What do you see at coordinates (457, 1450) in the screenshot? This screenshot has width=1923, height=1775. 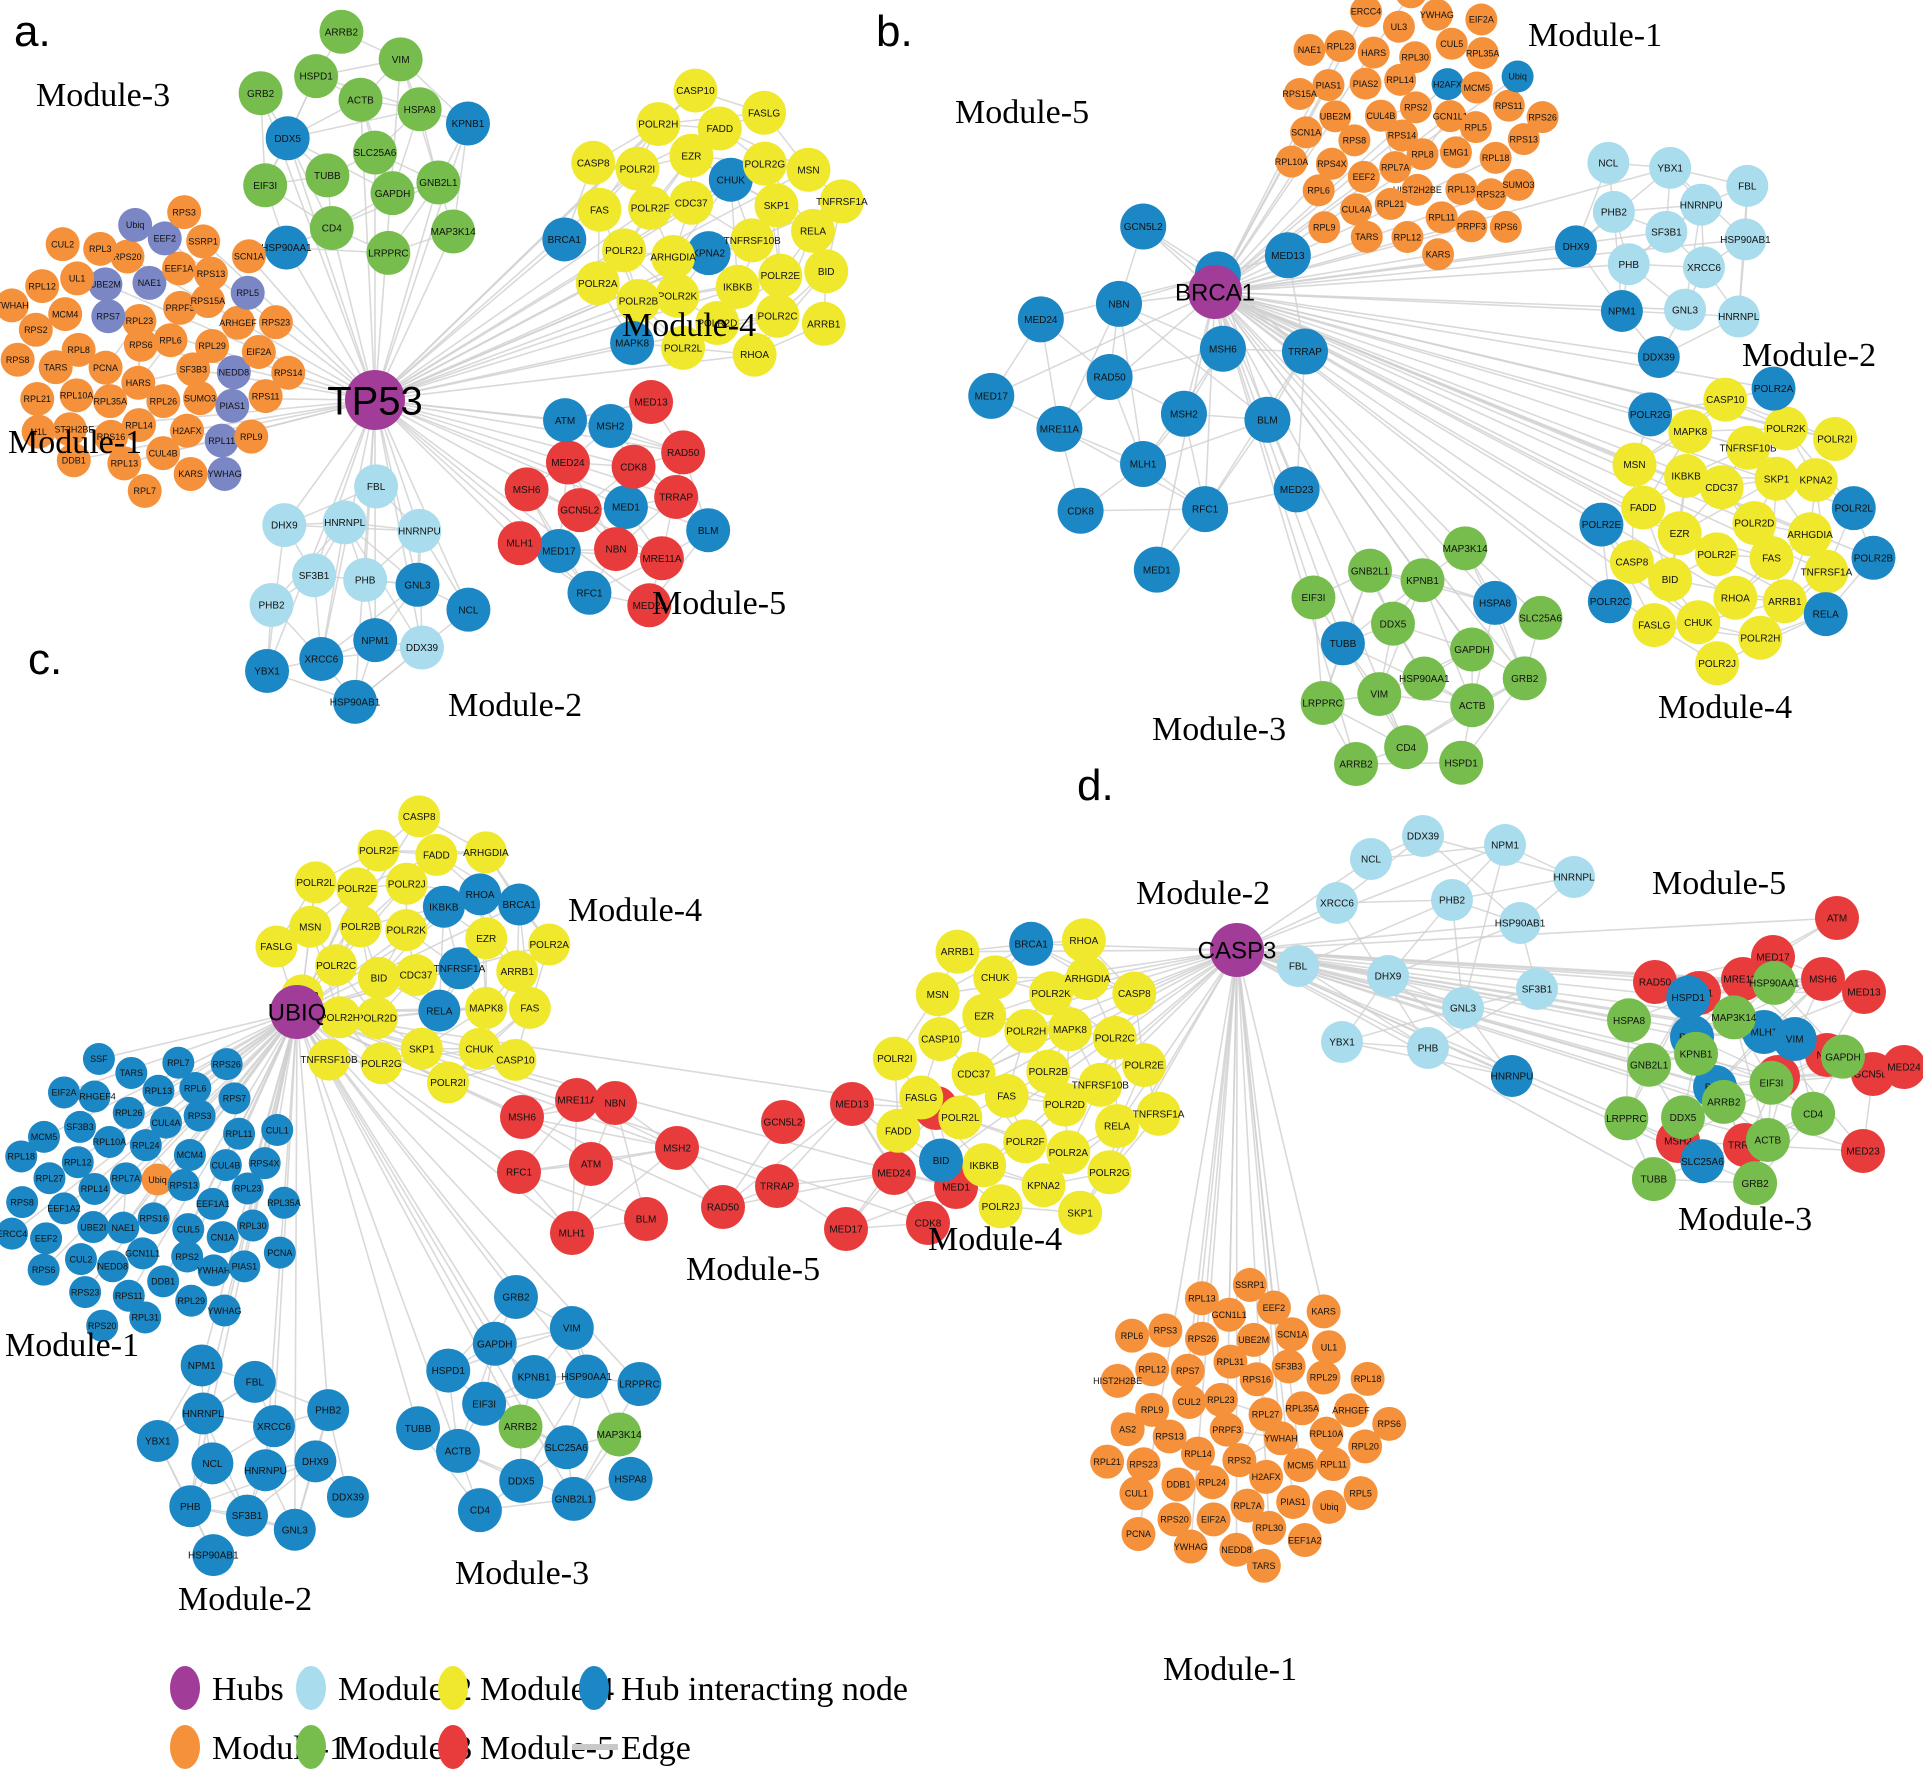 I see `node-ACTB: ACTB` at bounding box center [457, 1450].